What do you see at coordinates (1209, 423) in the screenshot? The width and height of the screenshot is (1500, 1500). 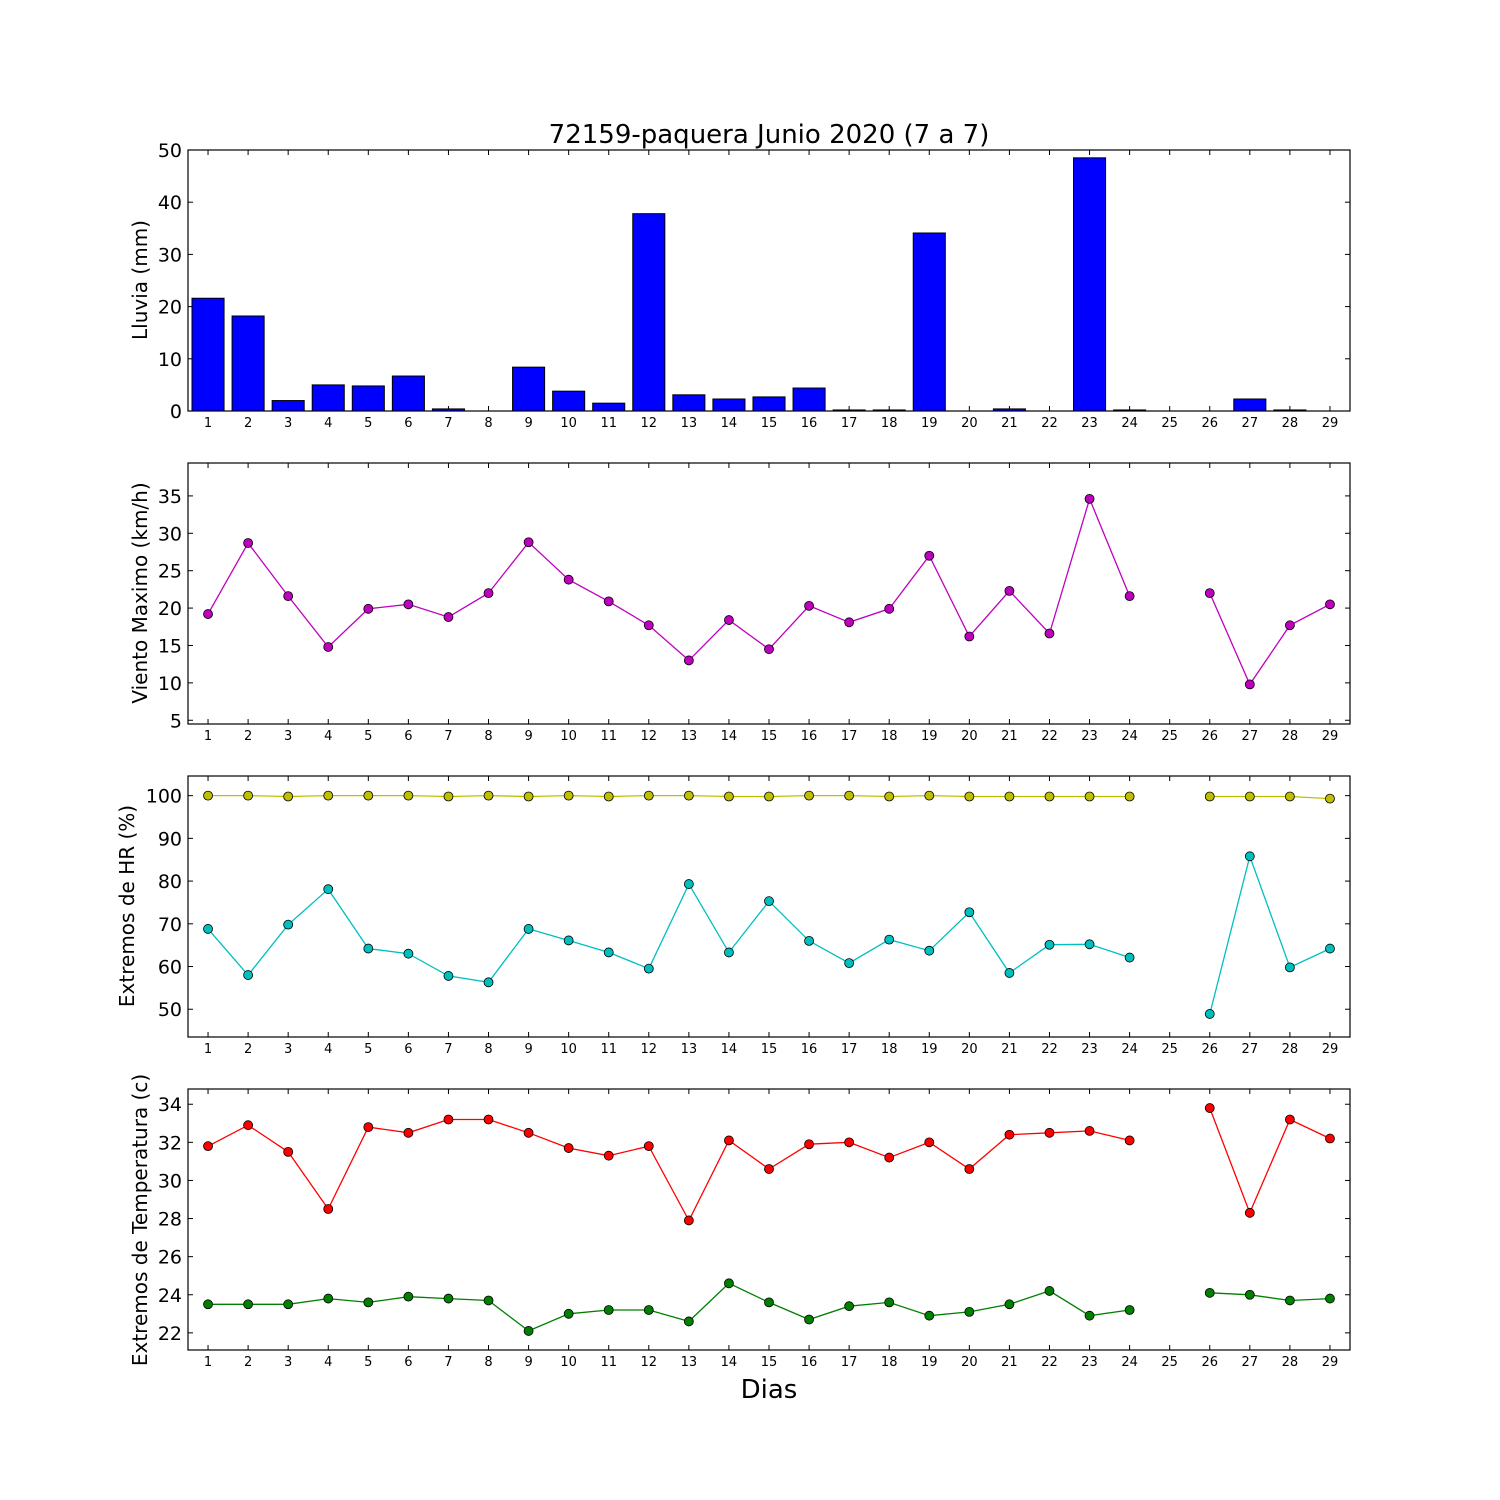 I see `rain-x-tick-label: 26` at bounding box center [1209, 423].